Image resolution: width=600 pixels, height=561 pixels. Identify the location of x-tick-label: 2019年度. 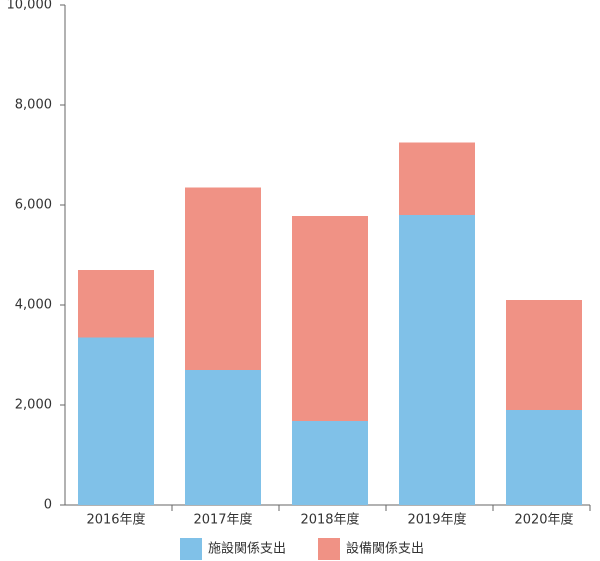
(436, 520).